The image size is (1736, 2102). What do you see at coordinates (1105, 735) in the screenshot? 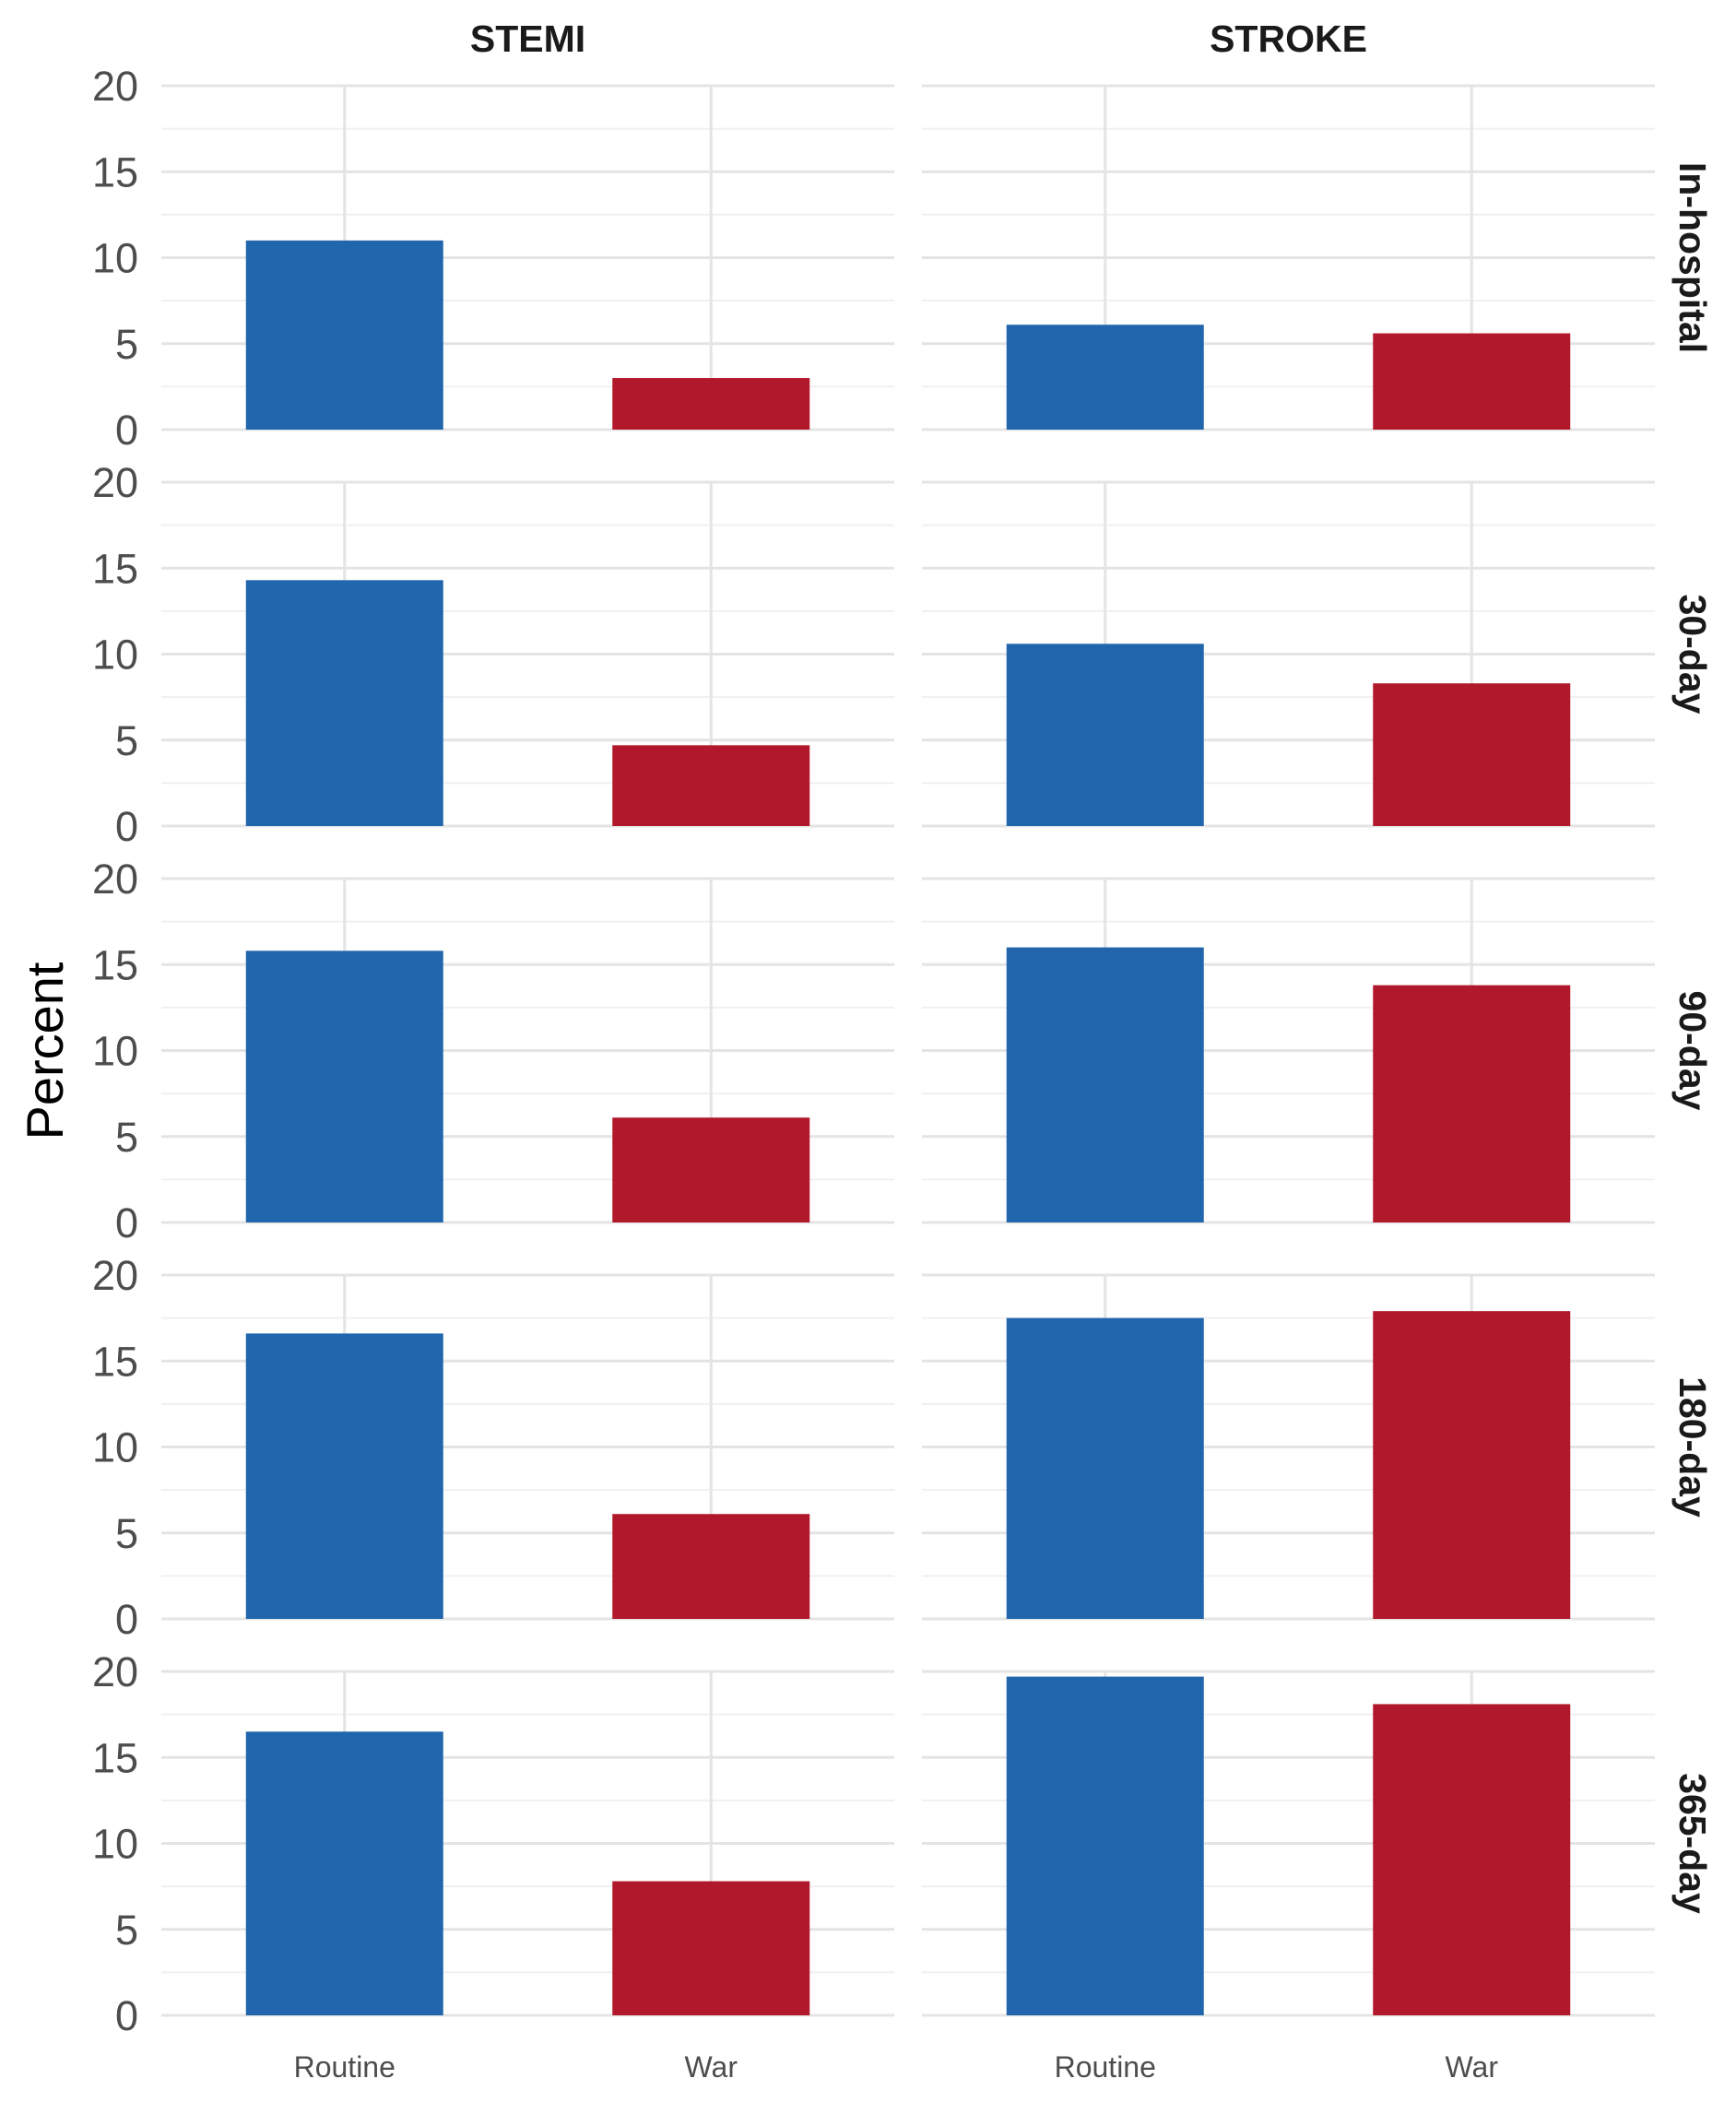
I see `bar-30-day-stroke-routine` at bounding box center [1105, 735].